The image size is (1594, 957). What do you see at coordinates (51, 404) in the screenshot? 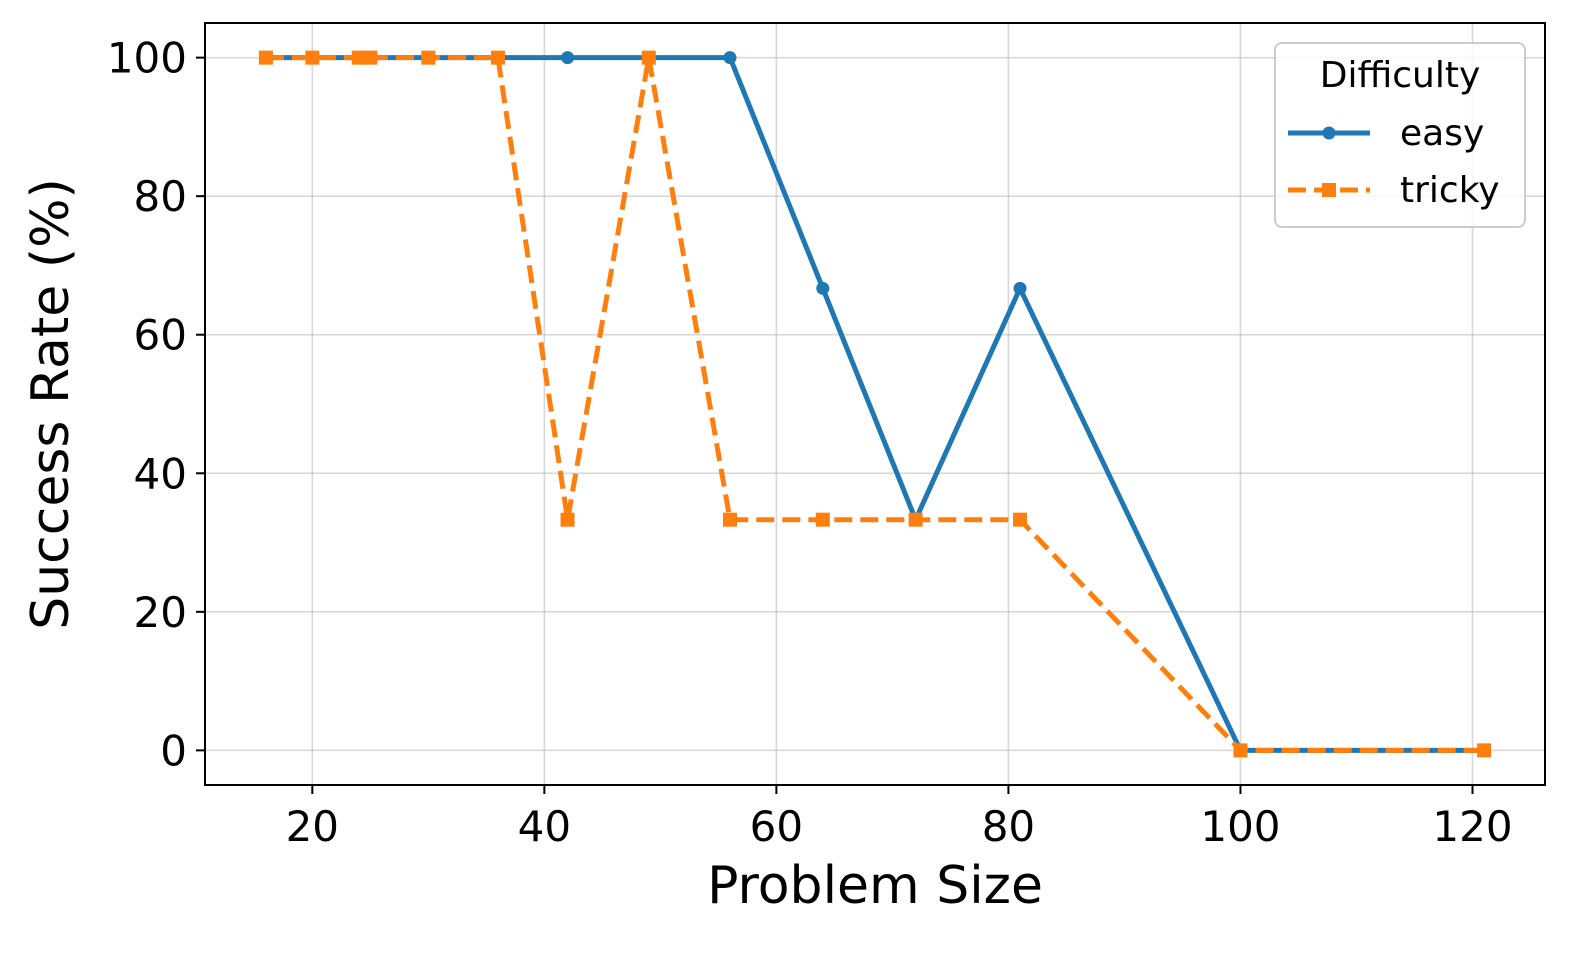
I see `y-axis-label: Success Rate (%)` at bounding box center [51, 404].